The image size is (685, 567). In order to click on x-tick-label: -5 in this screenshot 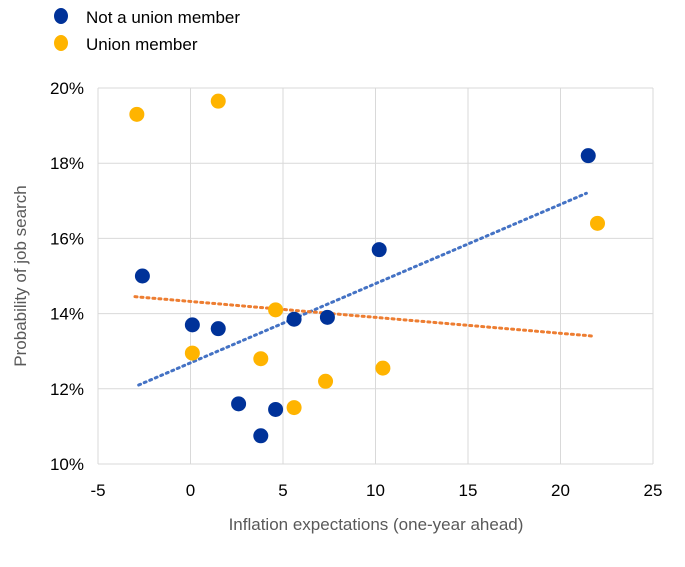, I will do `click(97, 490)`.